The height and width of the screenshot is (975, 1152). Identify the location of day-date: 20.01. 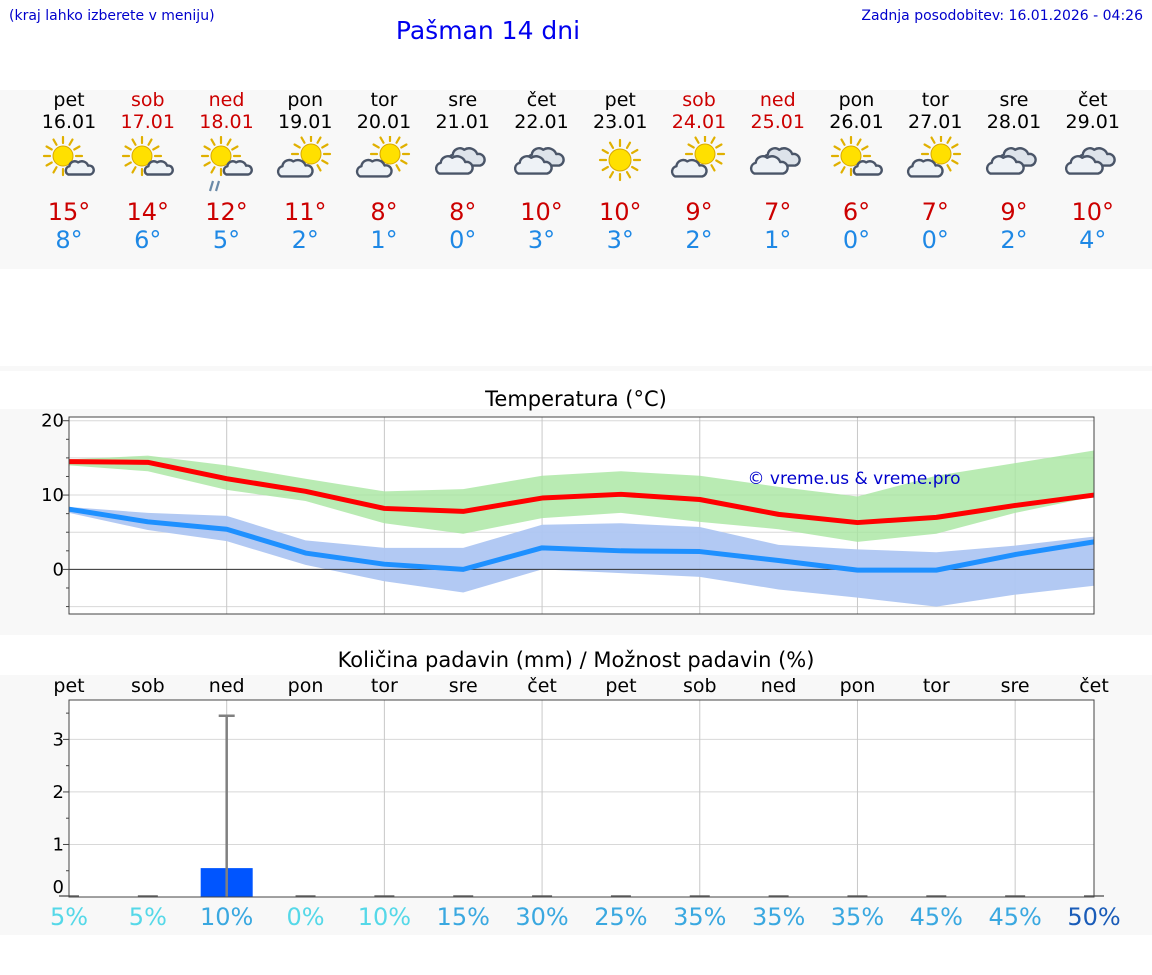
(384, 122).